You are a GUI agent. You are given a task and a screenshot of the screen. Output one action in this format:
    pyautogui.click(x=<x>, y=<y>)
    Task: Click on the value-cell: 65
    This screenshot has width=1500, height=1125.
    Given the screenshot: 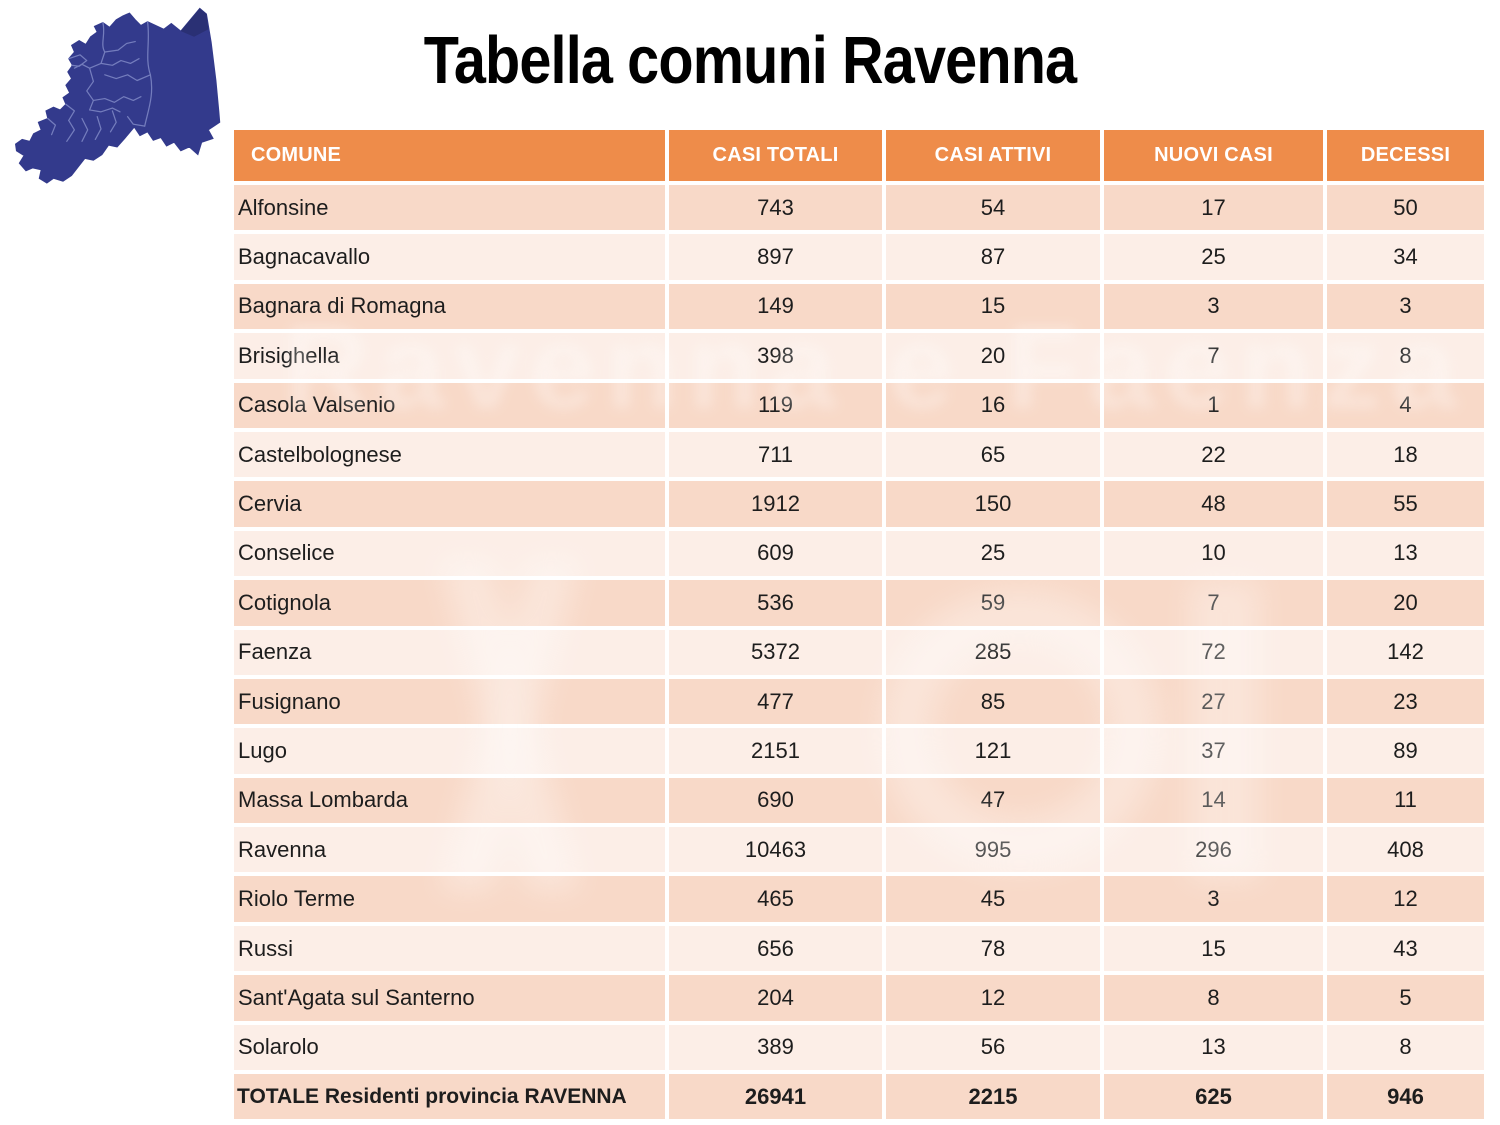 What is the action you would take?
    pyautogui.click(x=993, y=454)
    